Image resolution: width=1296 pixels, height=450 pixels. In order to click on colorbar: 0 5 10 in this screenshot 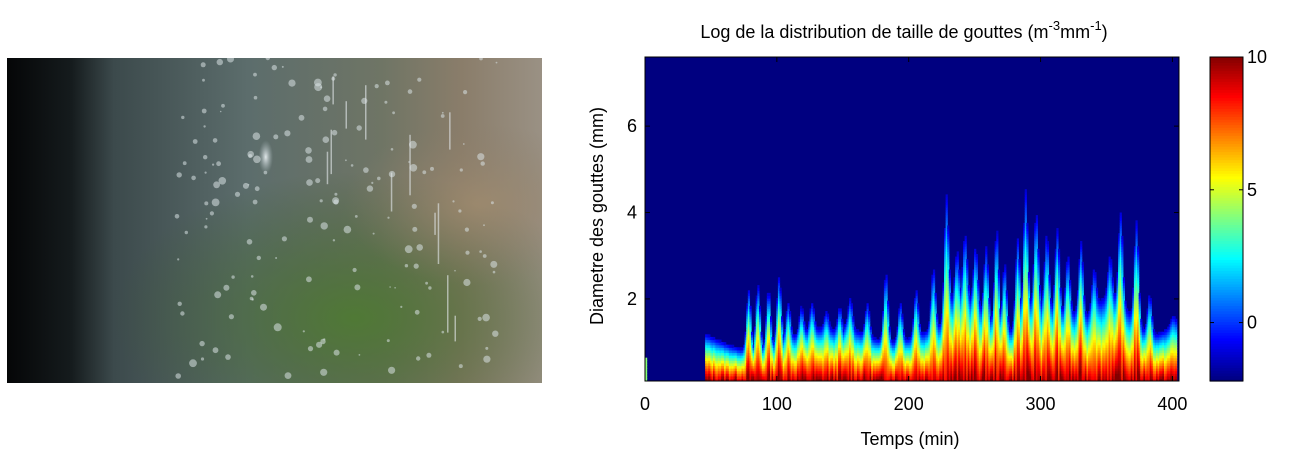, I will do `click(1238, 214)`.